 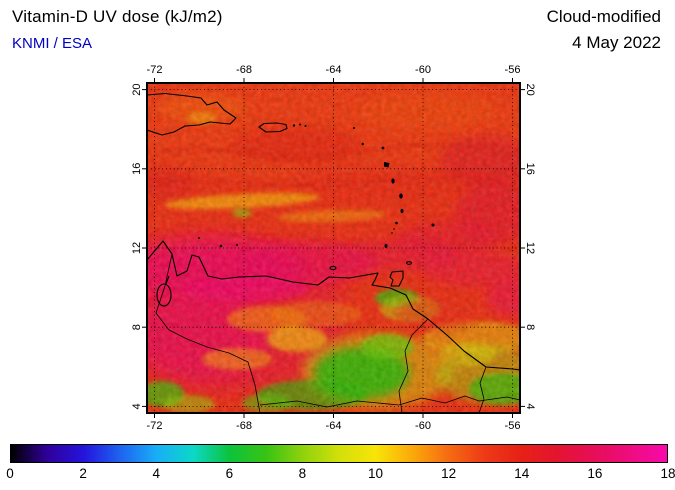 What do you see at coordinates (117, 29) in the screenshot?
I see `header-left: Vitamin-D UV dose (kJ/m2) KNMI / ESA` at bounding box center [117, 29].